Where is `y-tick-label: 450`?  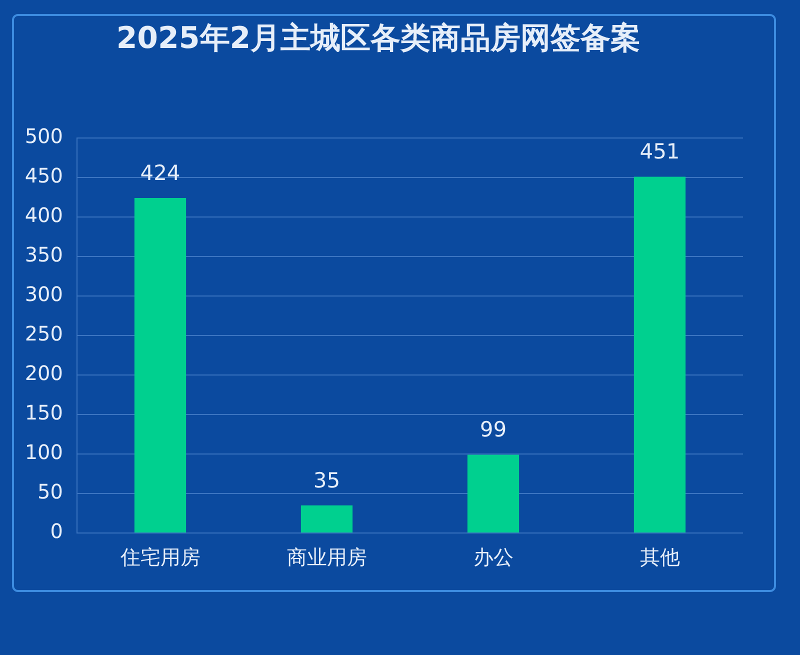
y-tick-label: 450 is located at coordinates (43, 176).